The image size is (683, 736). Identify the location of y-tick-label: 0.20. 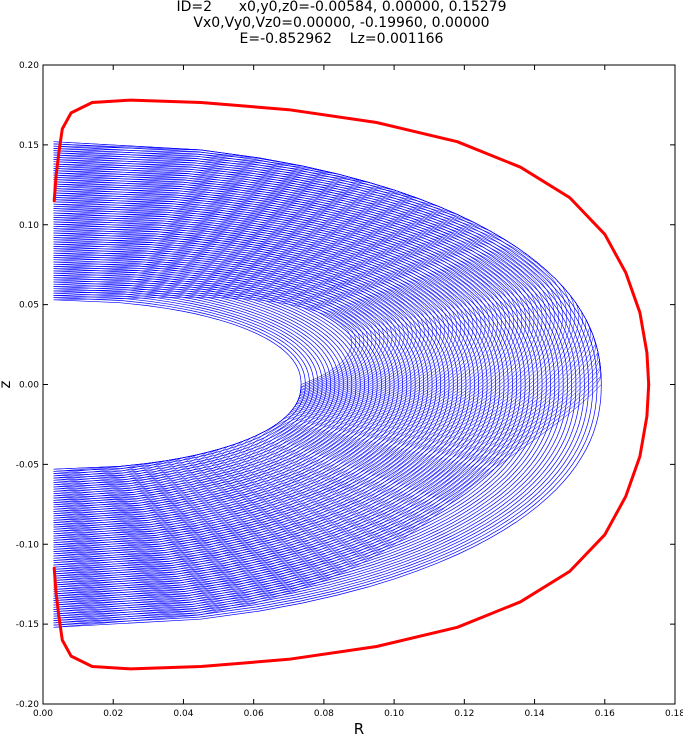
(29, 66).